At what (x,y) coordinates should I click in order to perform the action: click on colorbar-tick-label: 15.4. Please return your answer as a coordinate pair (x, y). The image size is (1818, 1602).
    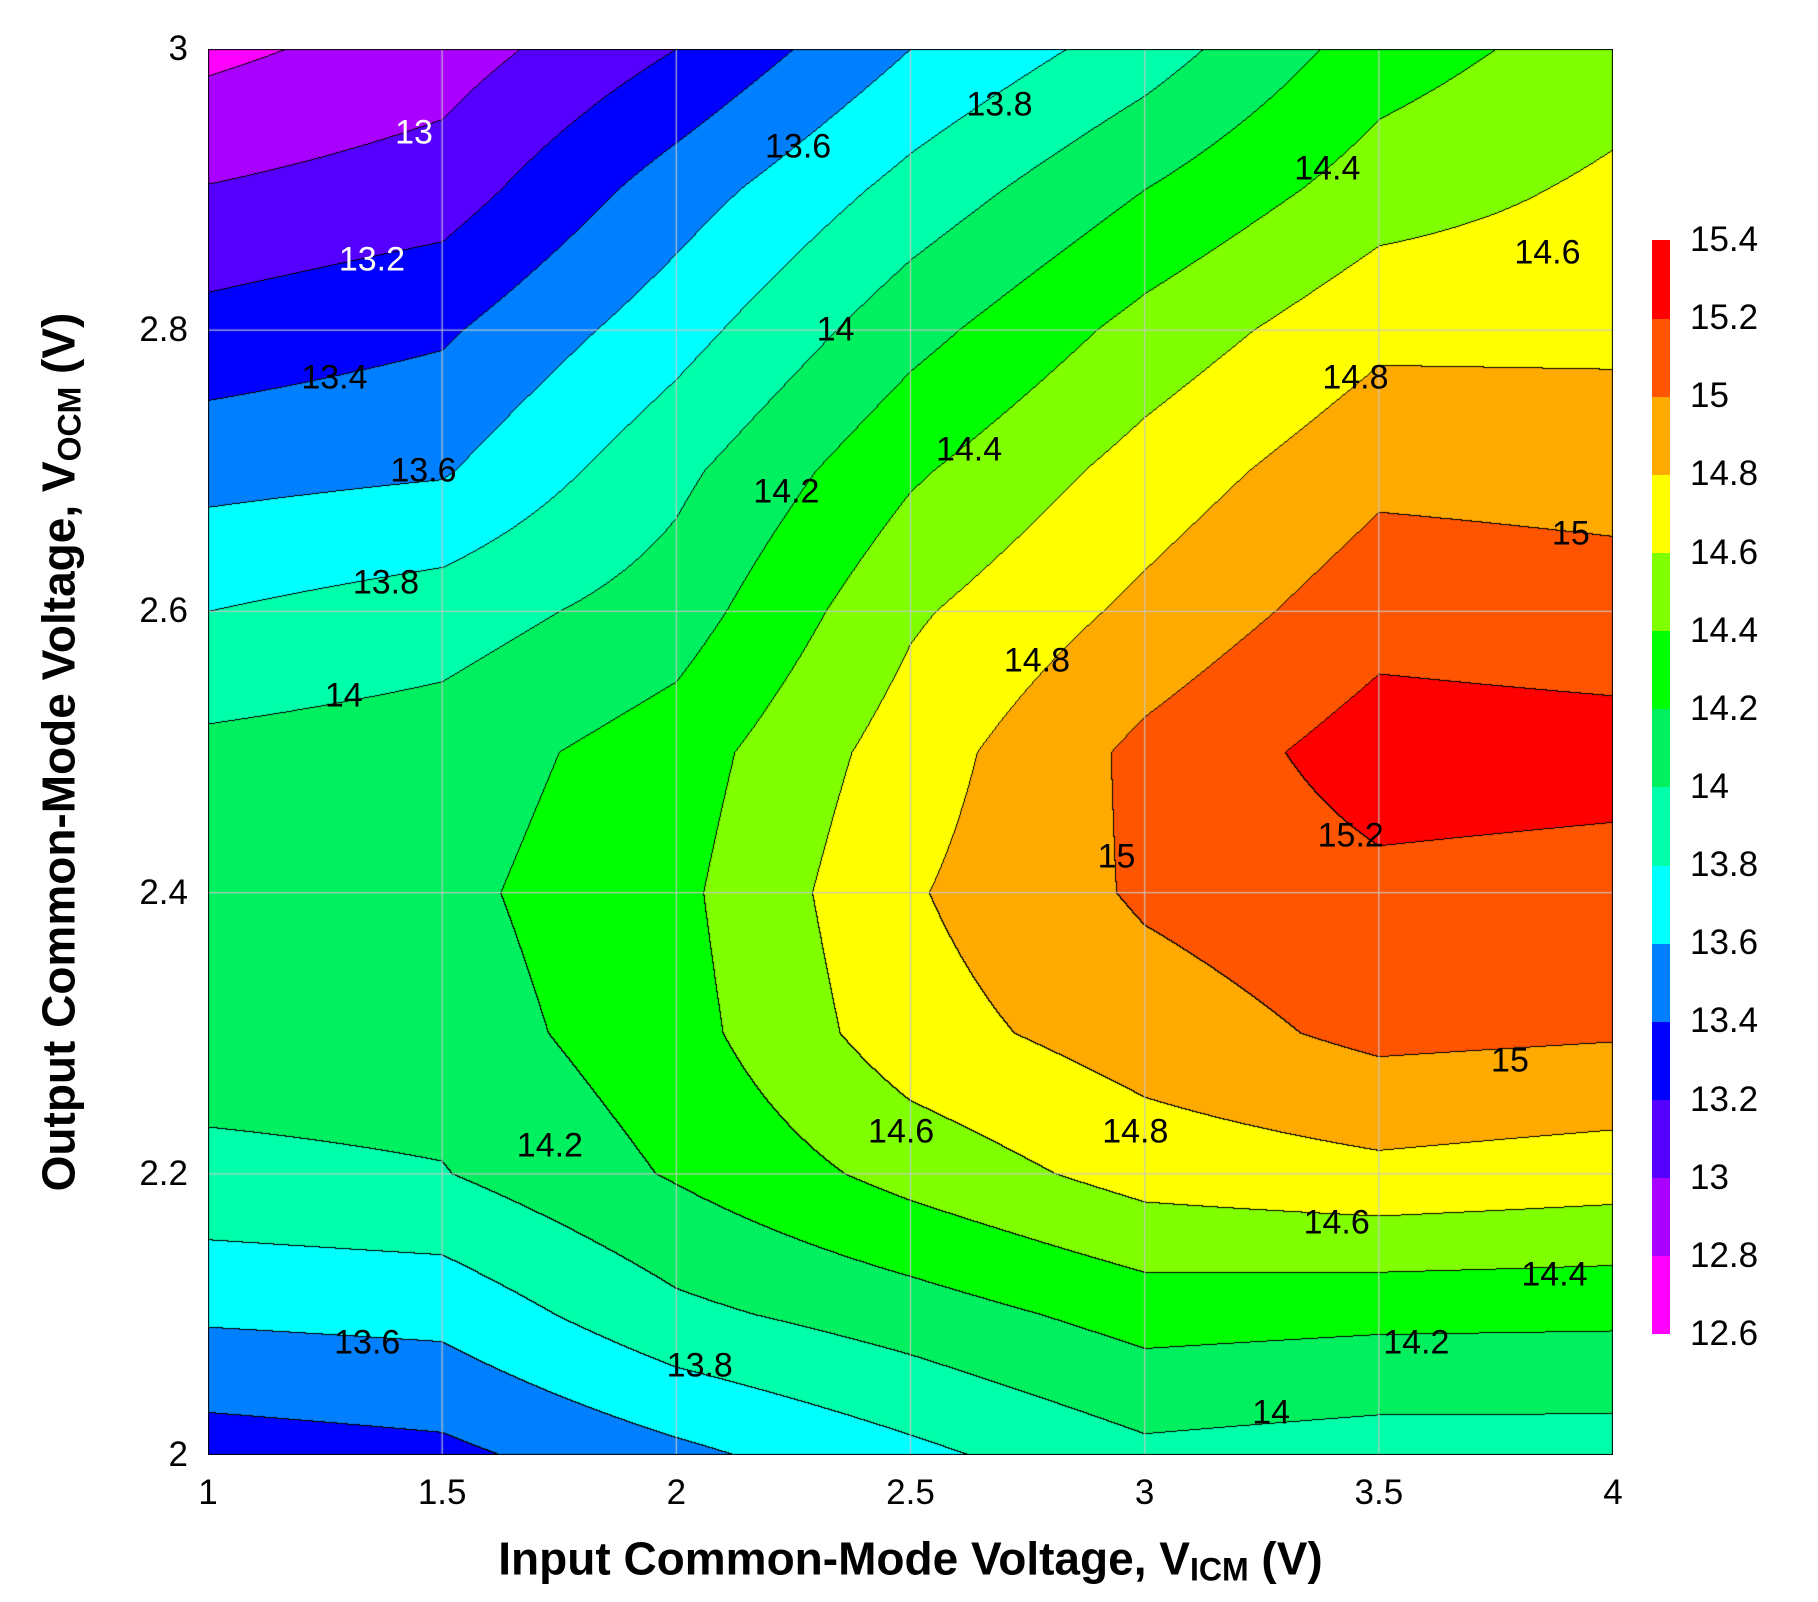
    Looking at the image, I should click on (1724, 239).